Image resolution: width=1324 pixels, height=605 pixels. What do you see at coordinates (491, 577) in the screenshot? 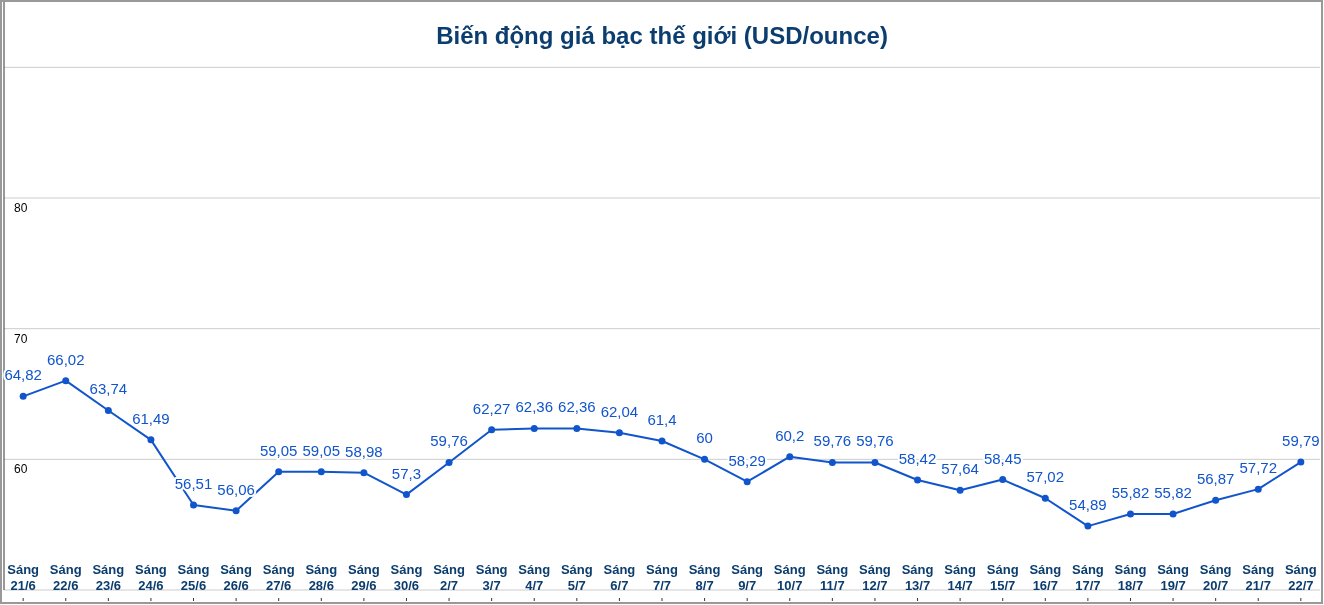
I see `x-tick-label: Sáng 3/7` at bounding box center [491, 577].